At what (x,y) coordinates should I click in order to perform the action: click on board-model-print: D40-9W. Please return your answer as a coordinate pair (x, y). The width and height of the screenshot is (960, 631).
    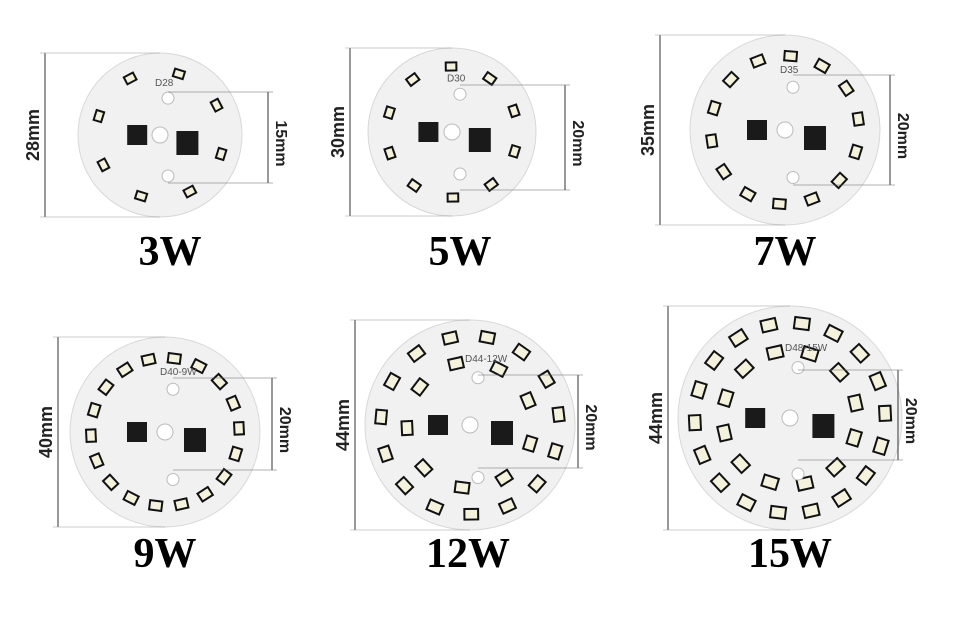
    Looking at the image, I should click on (178, 372).